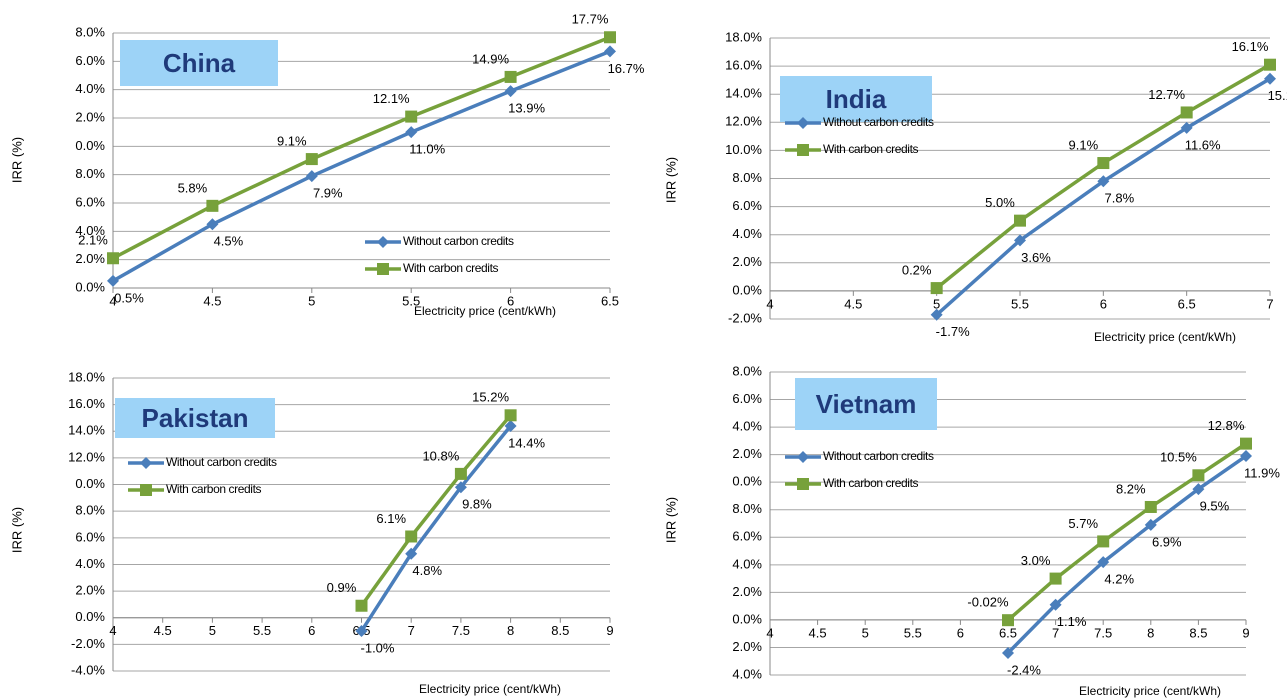 This screenshot has width=1287, height=700. What do you see at coordinates (378, 647) in the screenshot?
I see `data-label: -1.0%` at bounding box center [378, 647].